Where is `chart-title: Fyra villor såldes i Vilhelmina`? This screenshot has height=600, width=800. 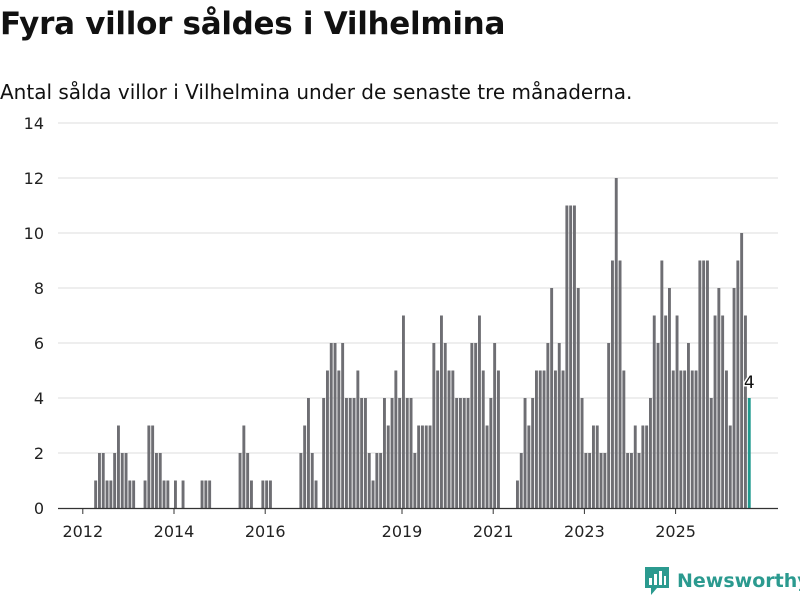 chart-title: Fyra villor såldes i Vilhelmina is located at coordinates (253, 24).